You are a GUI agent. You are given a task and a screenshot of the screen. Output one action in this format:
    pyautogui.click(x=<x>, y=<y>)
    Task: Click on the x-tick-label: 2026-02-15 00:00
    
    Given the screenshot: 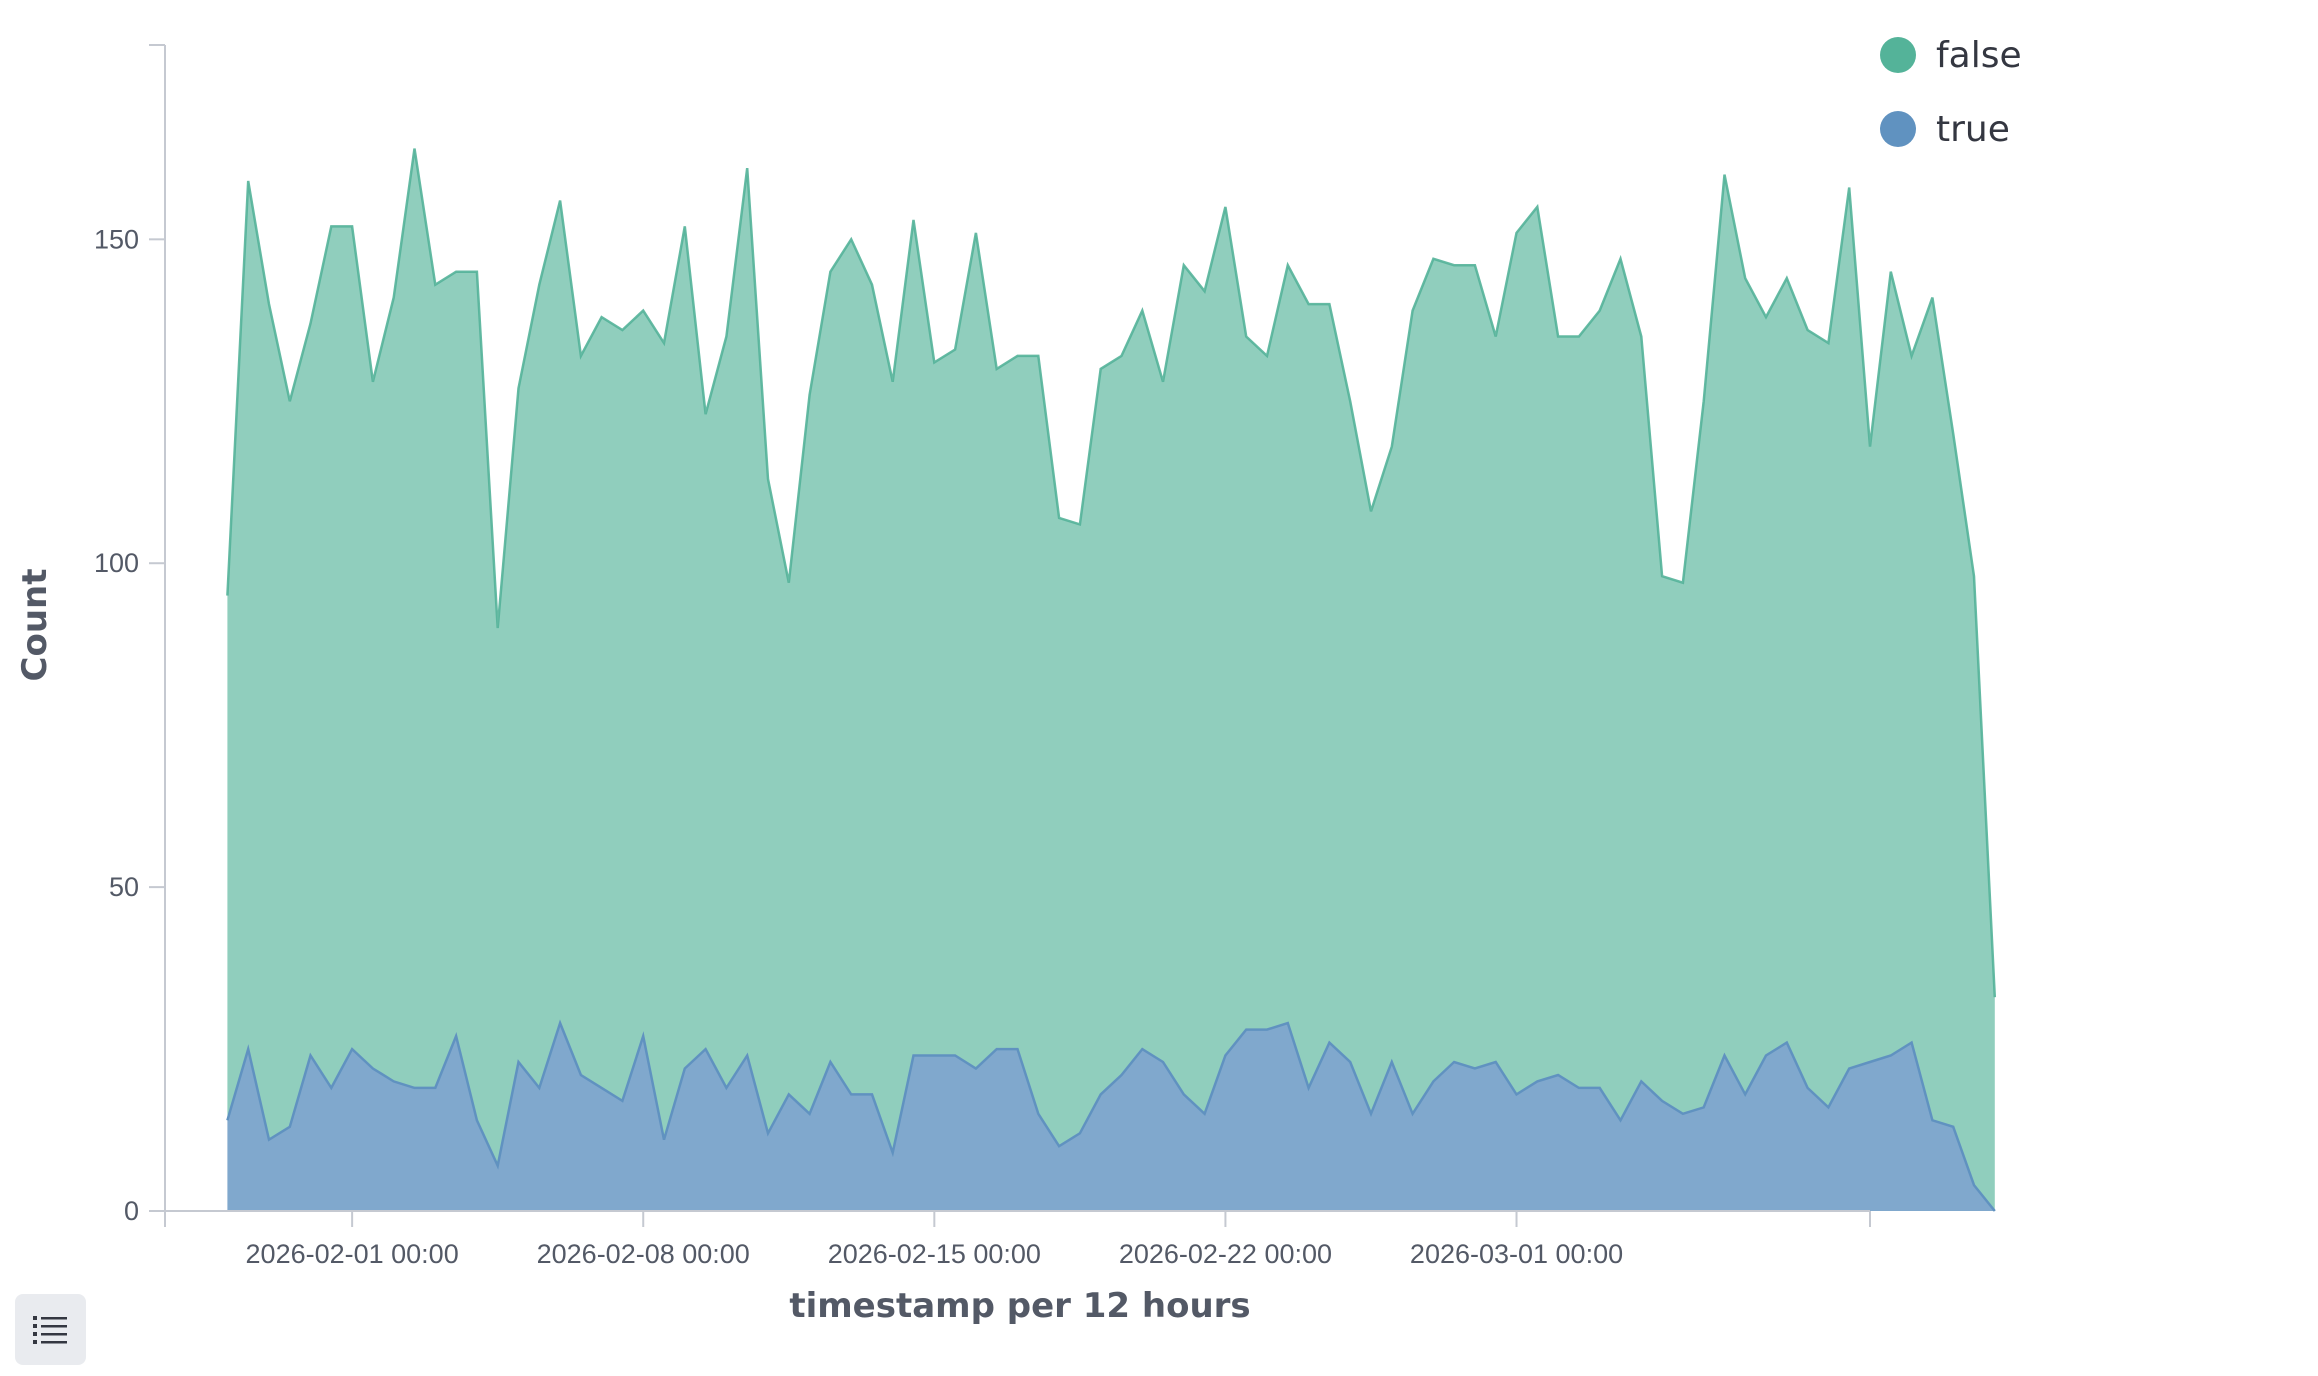 What is the action you would take?
    pyautogui.click(x=934, y=1254)
    